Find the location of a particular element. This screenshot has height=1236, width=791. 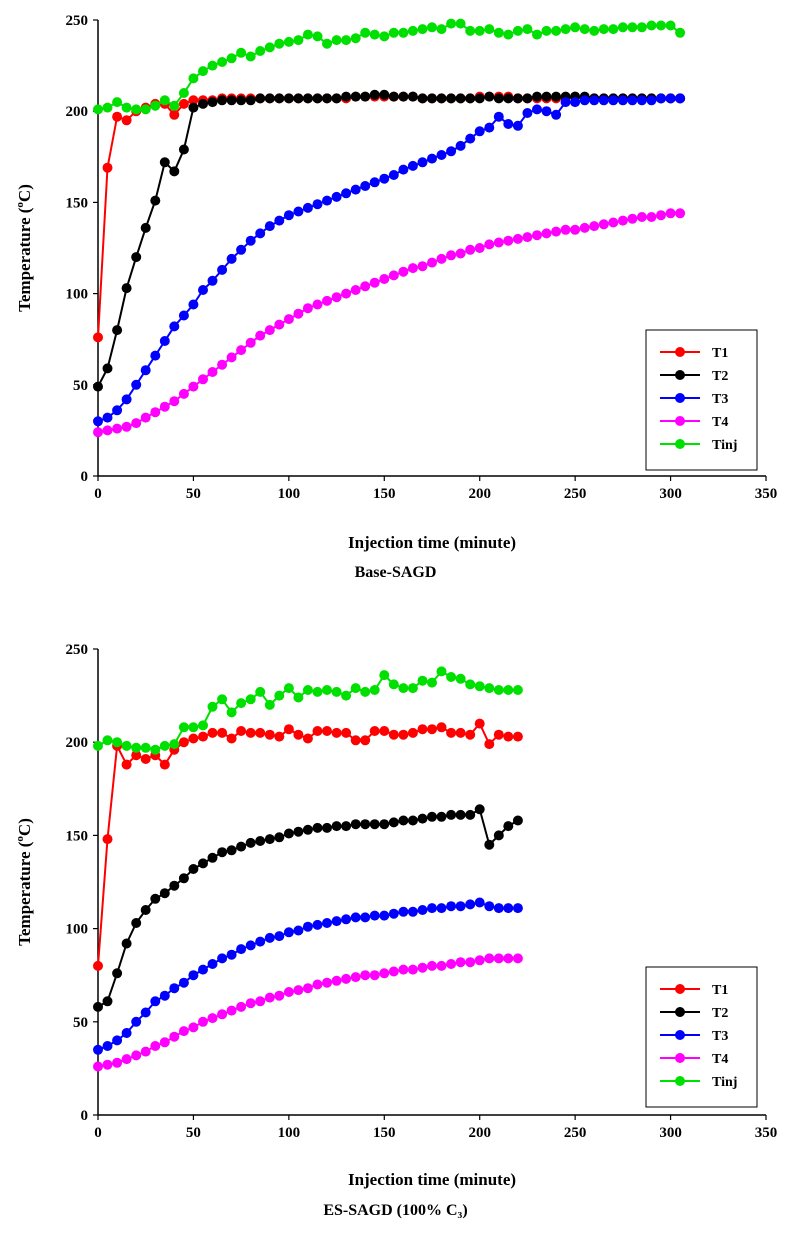

legend-item: T4 is located at coordinates (694, 1059).